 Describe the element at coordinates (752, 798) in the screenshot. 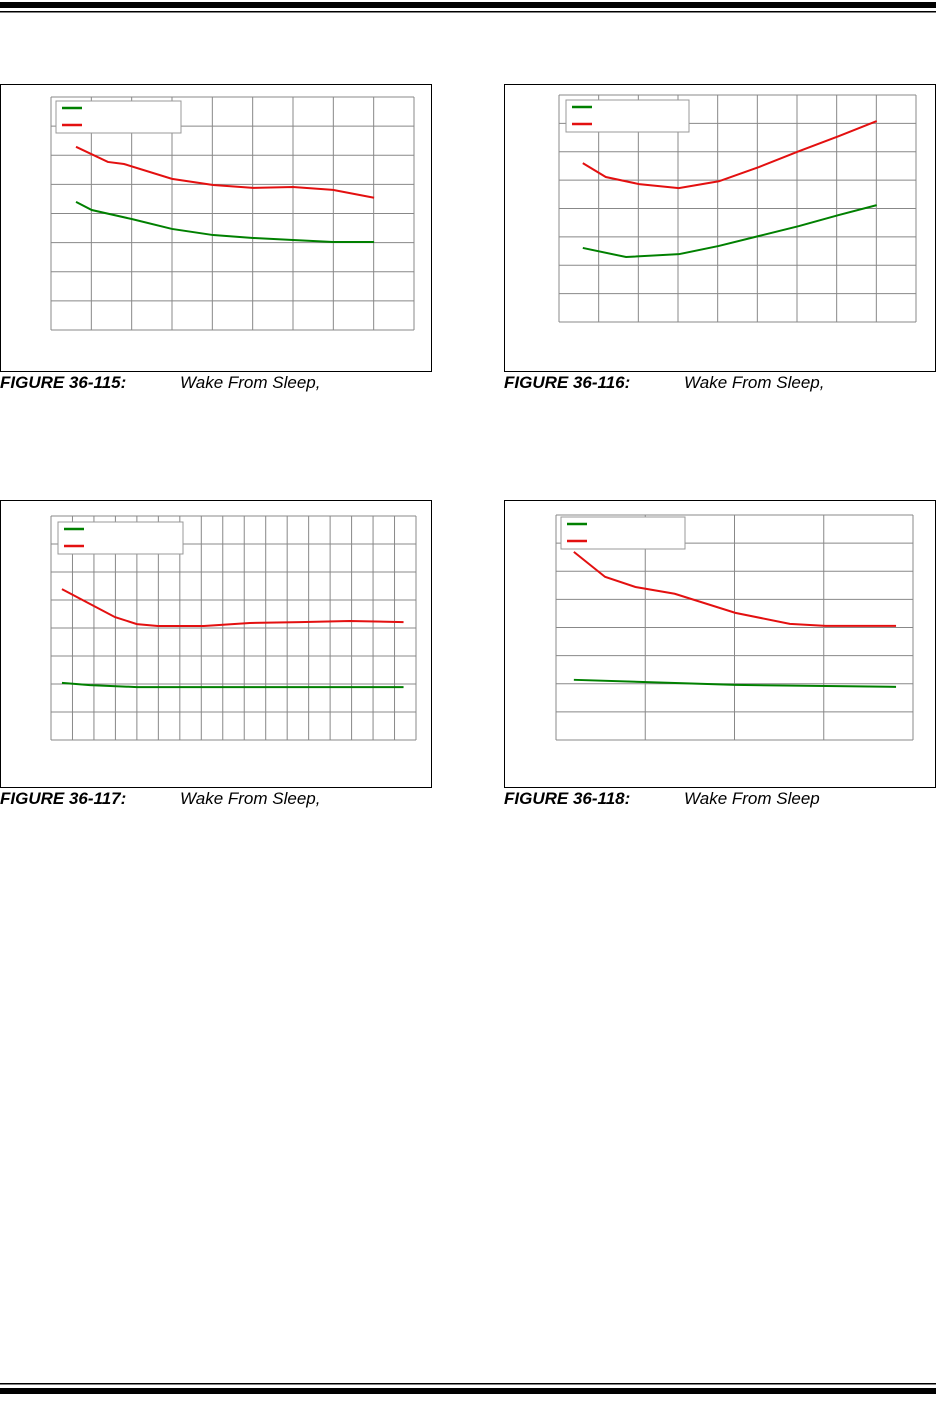

I see `figure-caption: Wake From Sleep` at that location.